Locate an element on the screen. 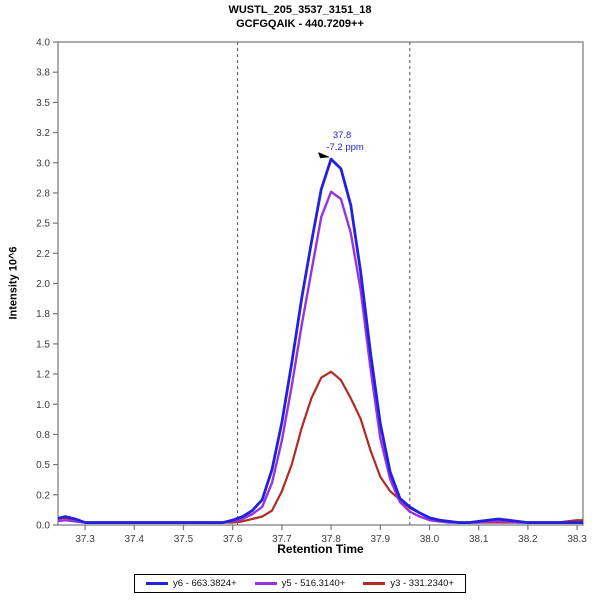 This screenshot has height=600, width=600. legend-item-y6: y6 - 663.3824+ is located at coordinates (191, 583).